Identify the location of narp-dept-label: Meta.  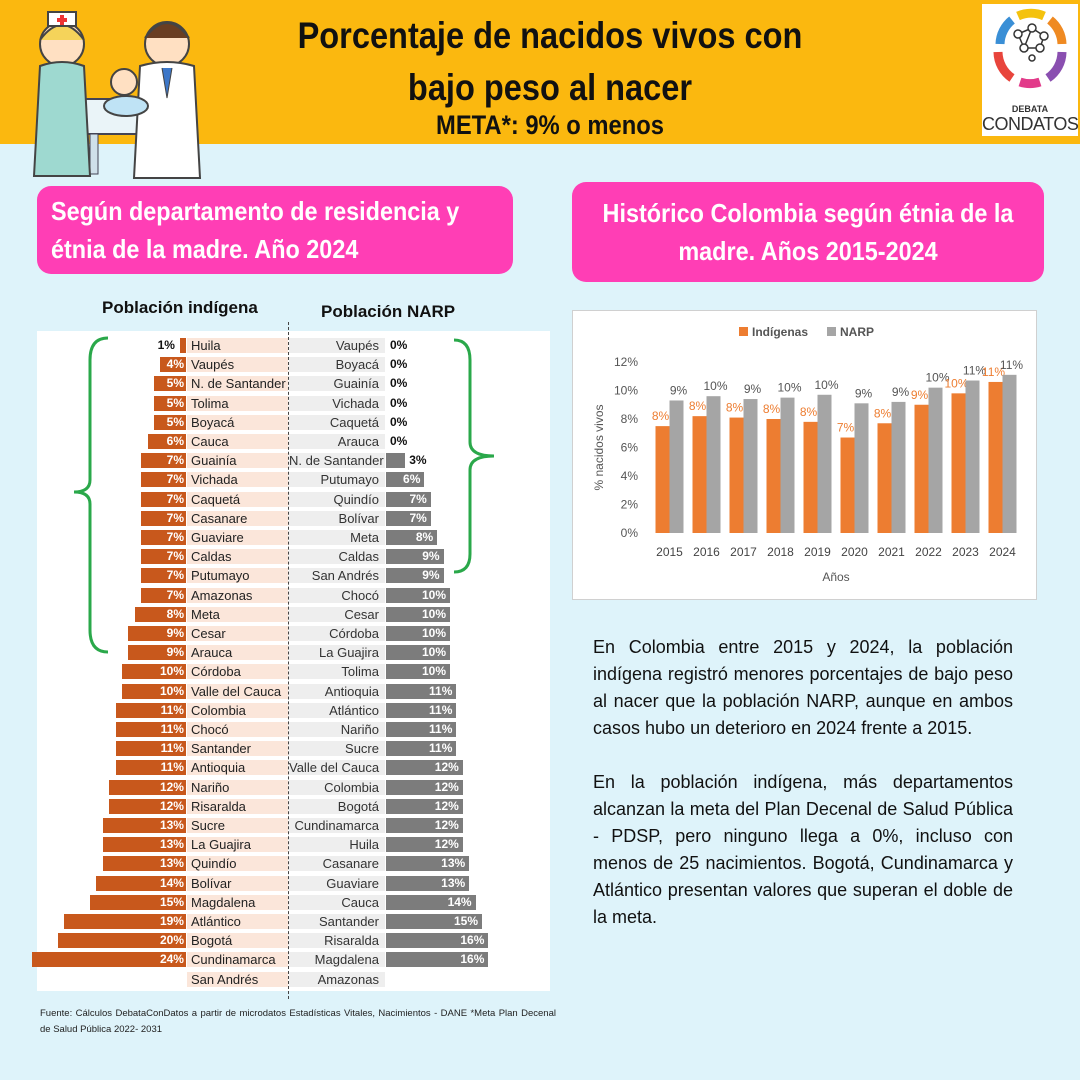
(337, 537).